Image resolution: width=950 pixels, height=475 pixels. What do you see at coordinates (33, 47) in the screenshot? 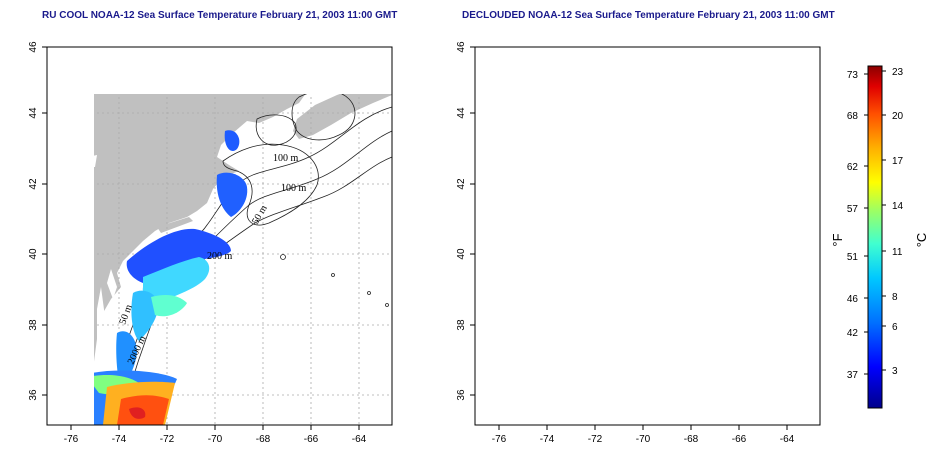
I see `left-y-tick: 46` at bounding box center [33, 47].